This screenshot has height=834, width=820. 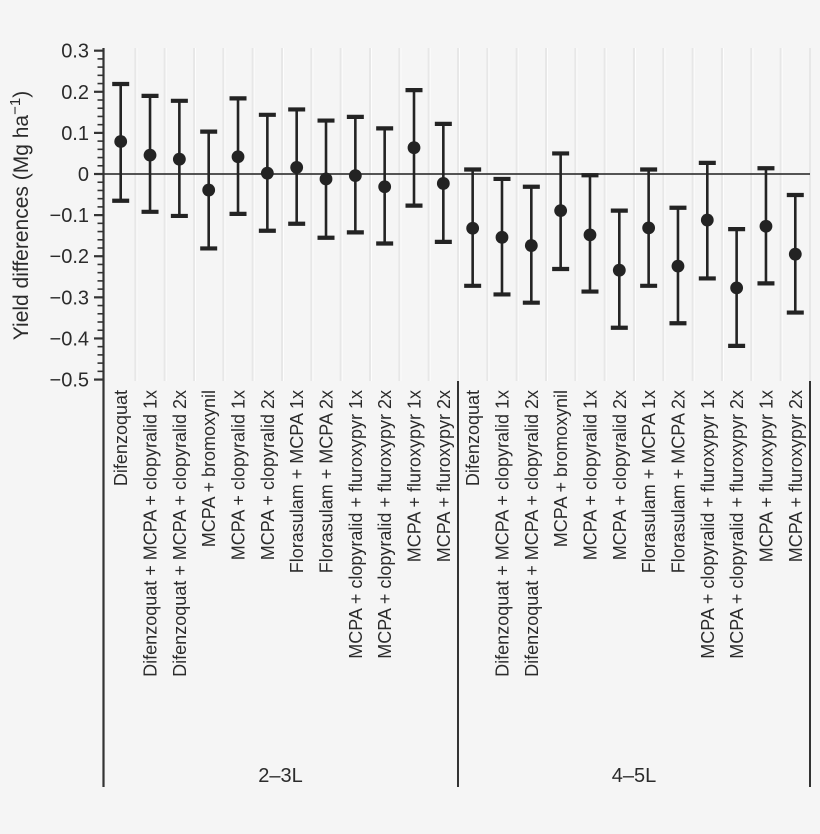 I want to click on y-tick-label: −0.3, so click(x=69, y=298).